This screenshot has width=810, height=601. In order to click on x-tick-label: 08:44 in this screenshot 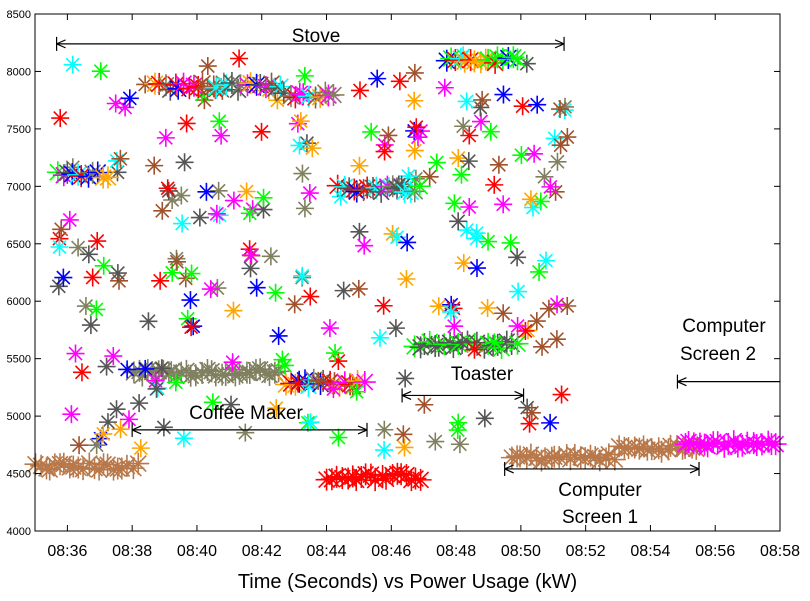, I will do `click(326, 551)`.